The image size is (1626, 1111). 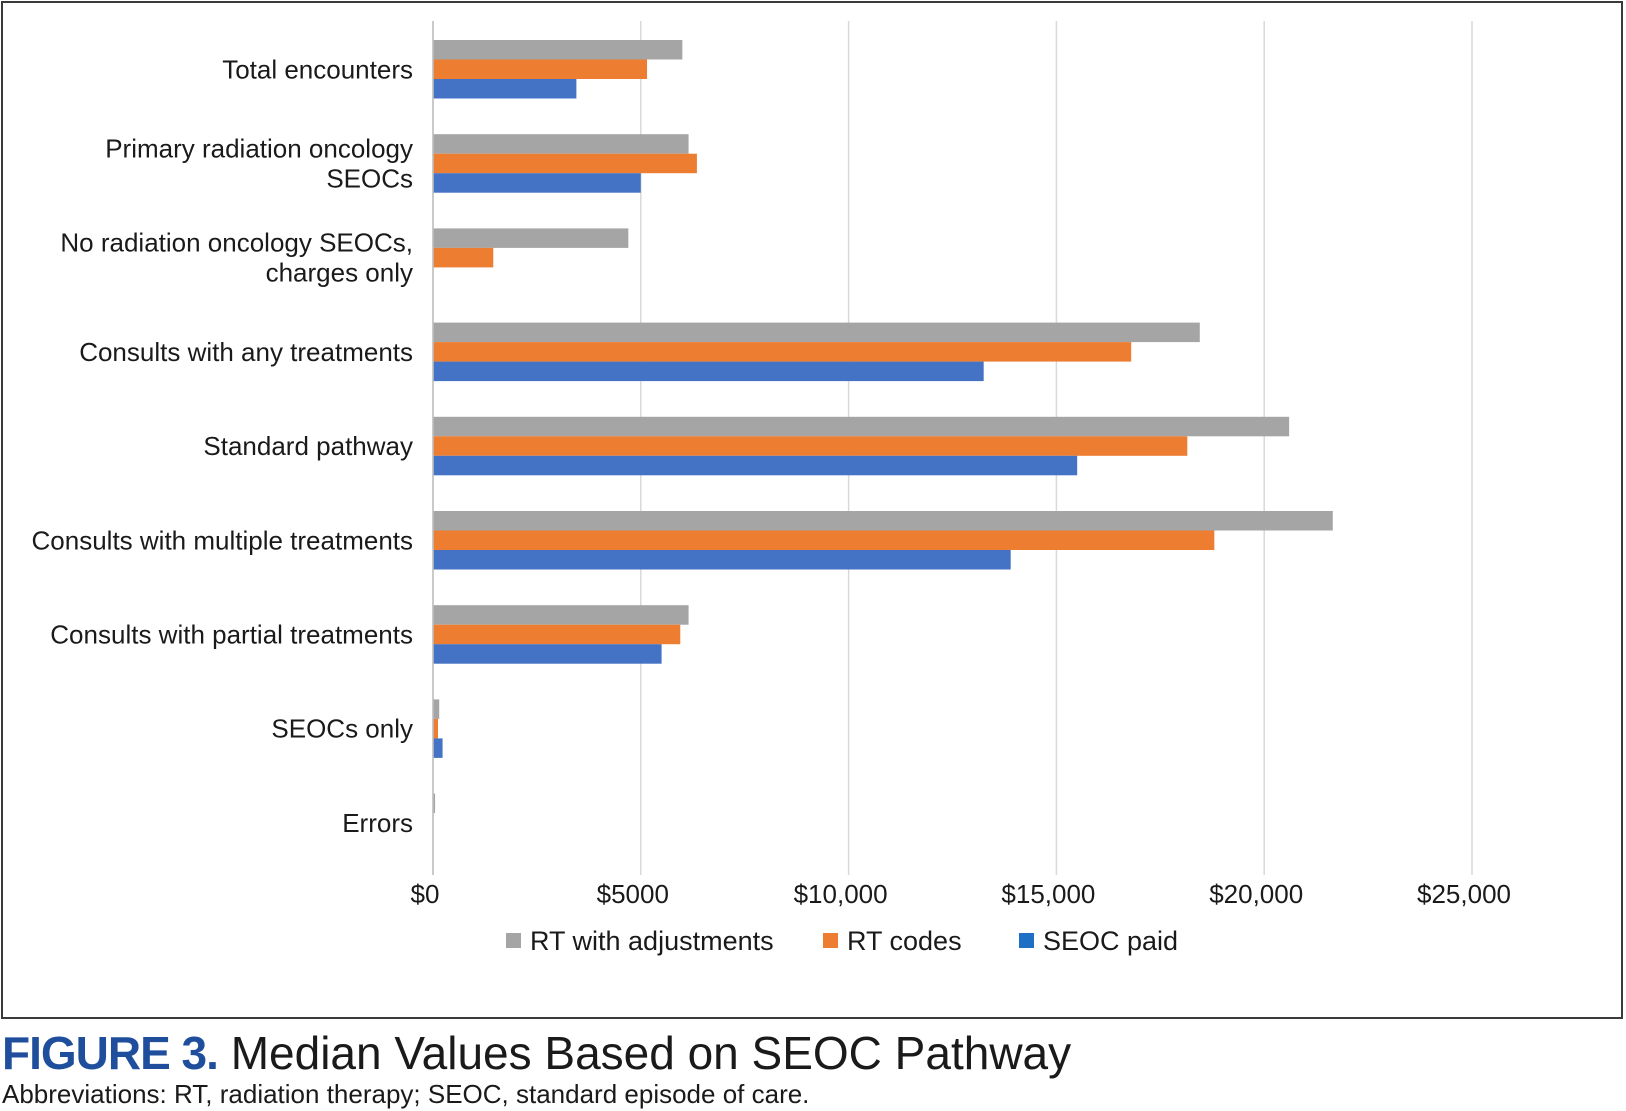 What do you see at coordinates (339, 273) in the screenshot?
I see `category-label: charges only` at bounding box center [339, 273].